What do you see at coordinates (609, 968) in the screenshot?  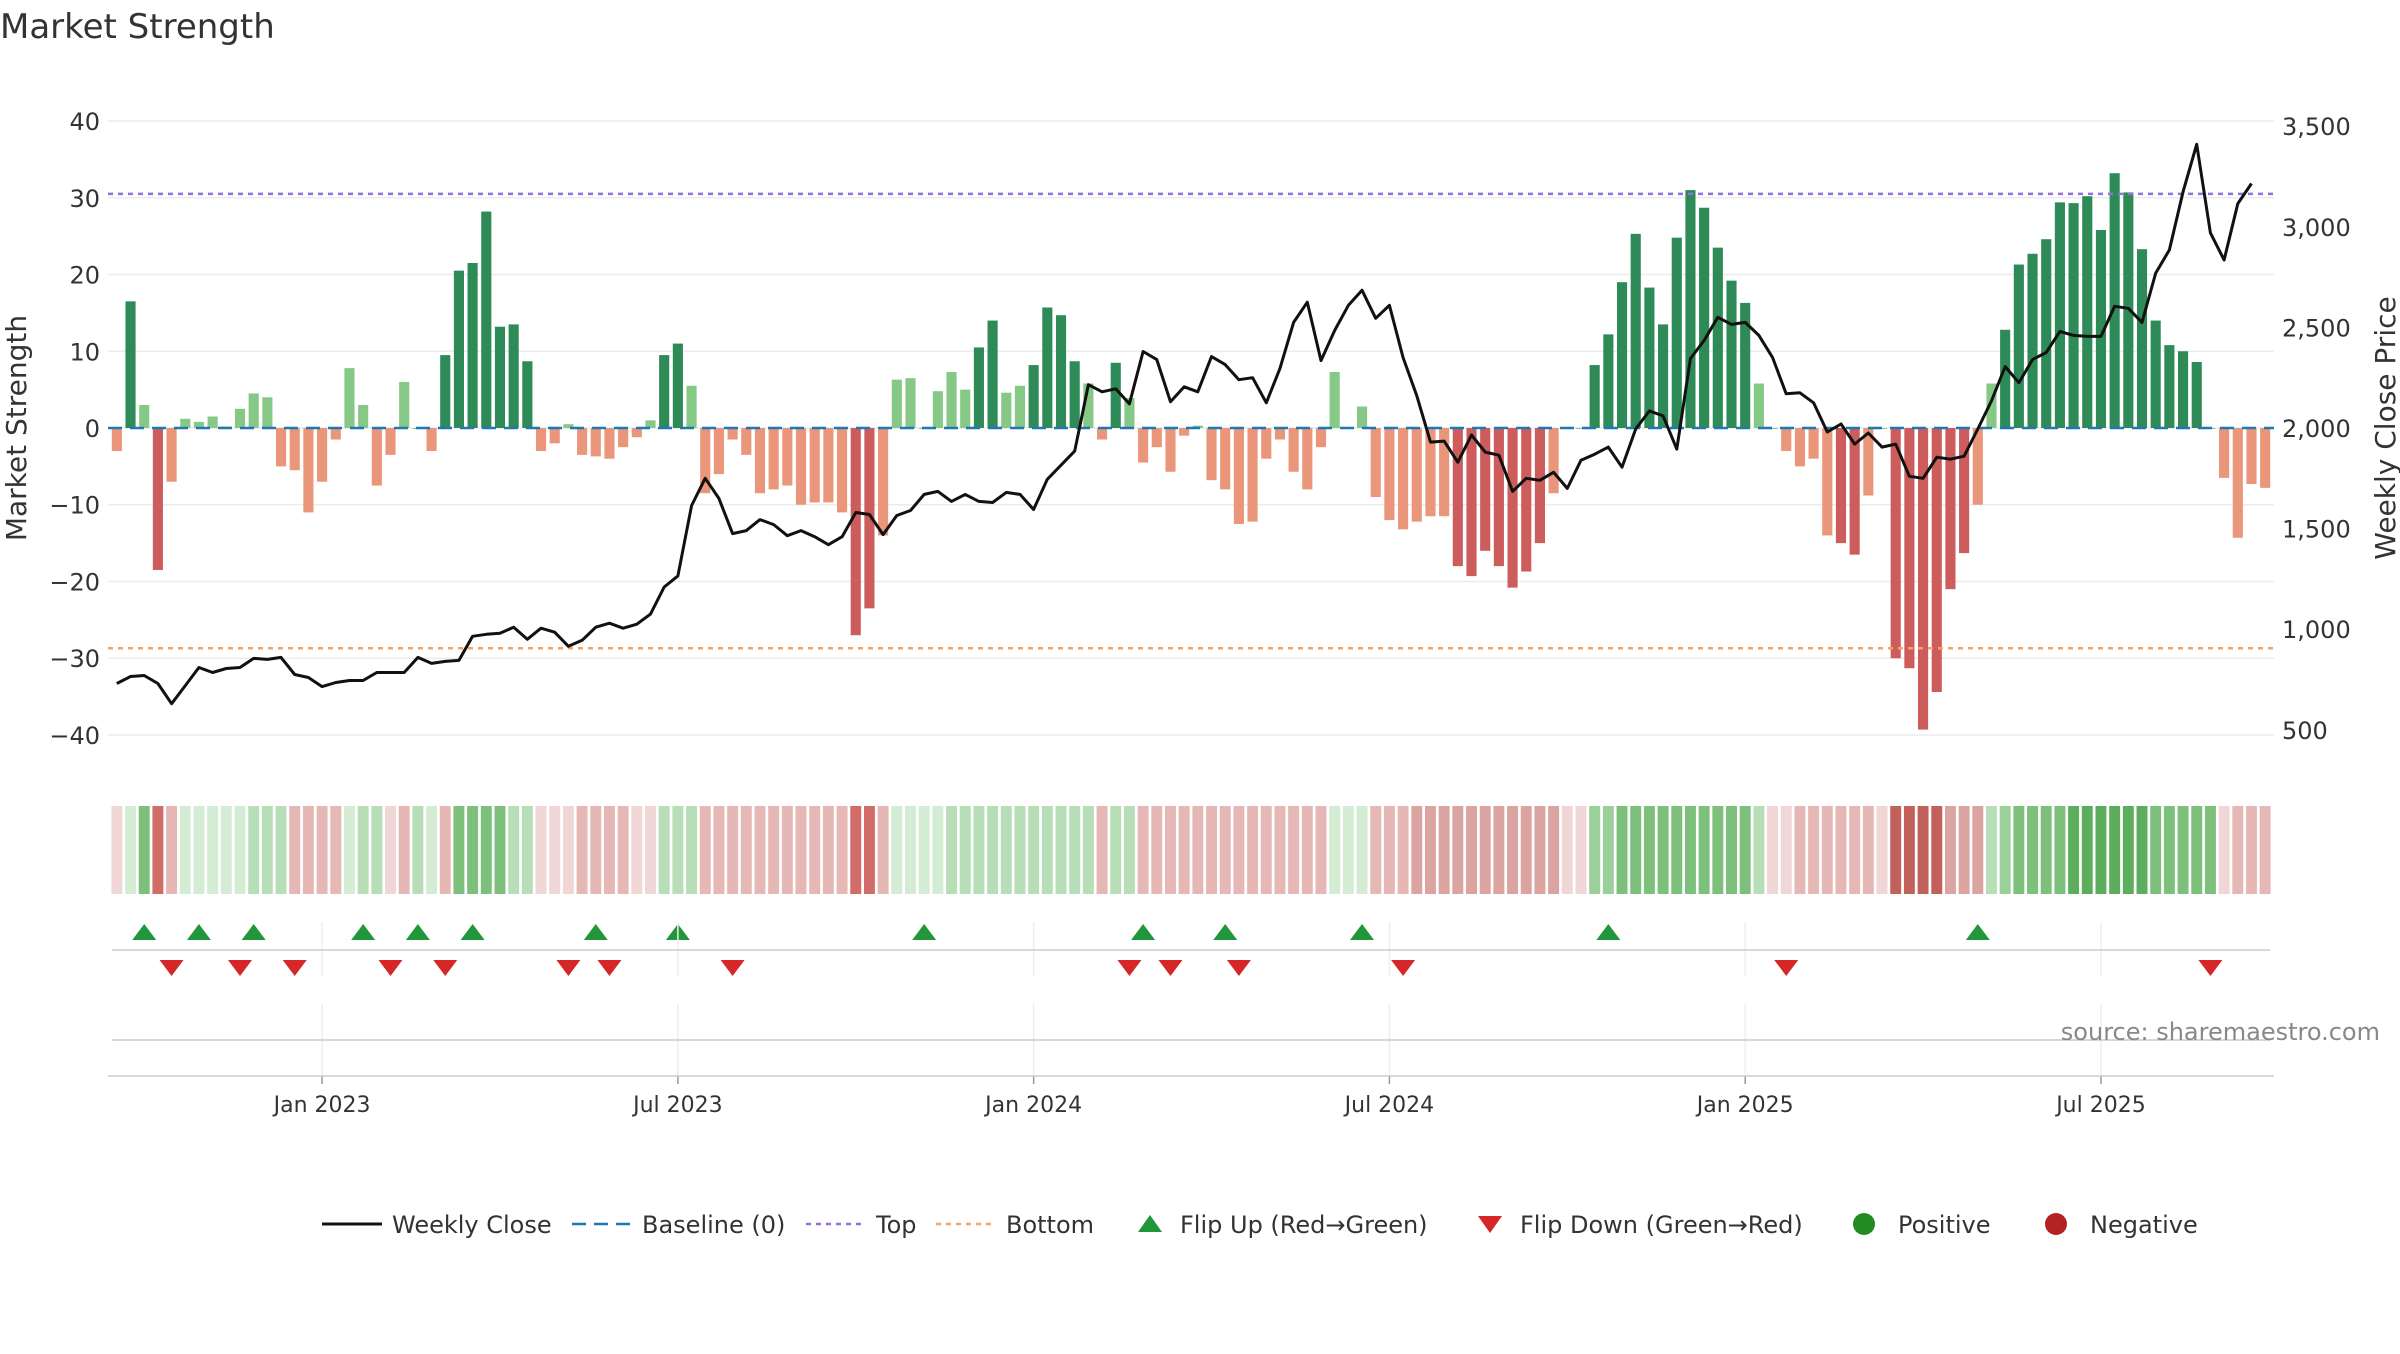 I see `flip-down-marker` at bounding box center [609, 968].